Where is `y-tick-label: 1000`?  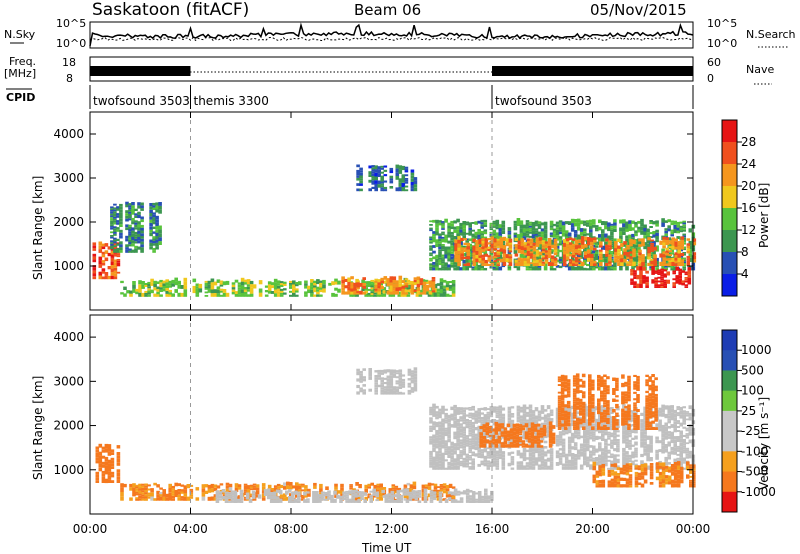
y-tick-label: 1000 is located at coordinates (68, 266).